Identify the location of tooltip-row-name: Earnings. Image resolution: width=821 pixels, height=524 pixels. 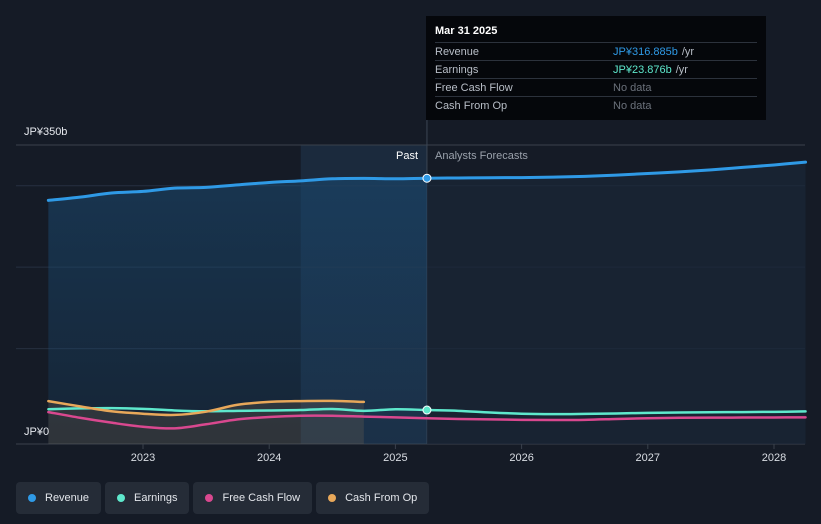
(457, 69).